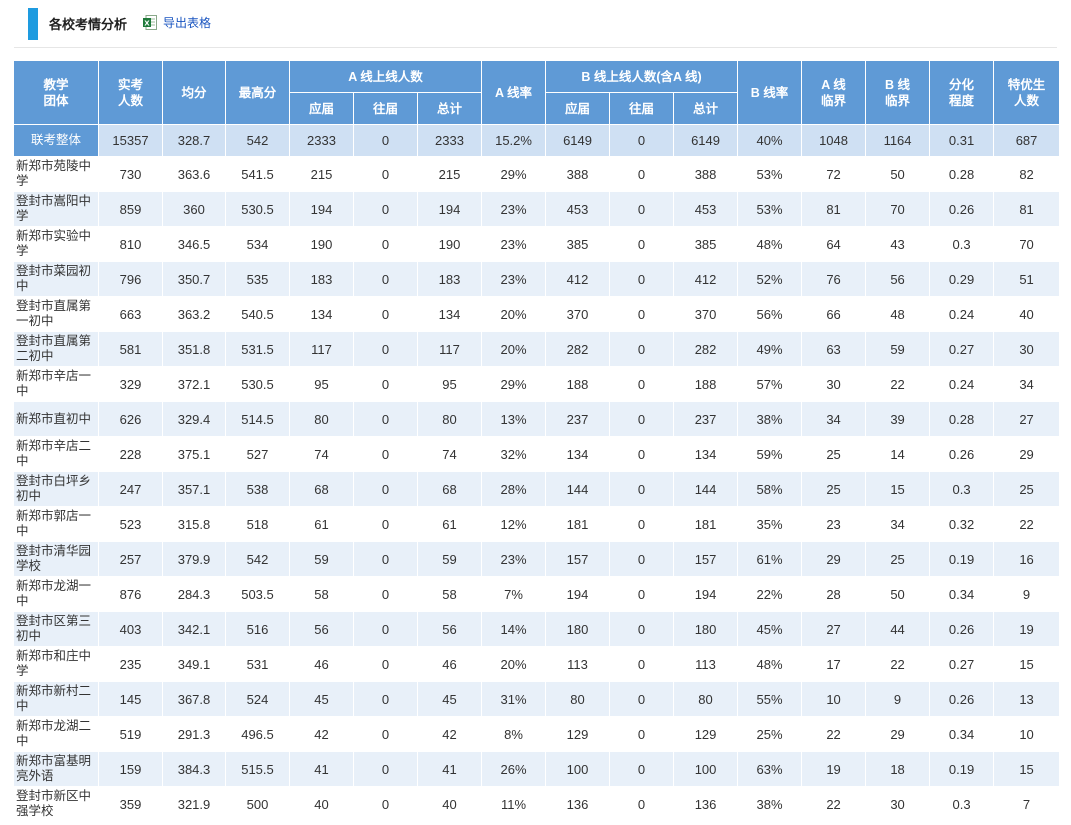 The height and width of the screenshot is (825, 1071). I want to click on table-cell: 370, so click(578, 314).